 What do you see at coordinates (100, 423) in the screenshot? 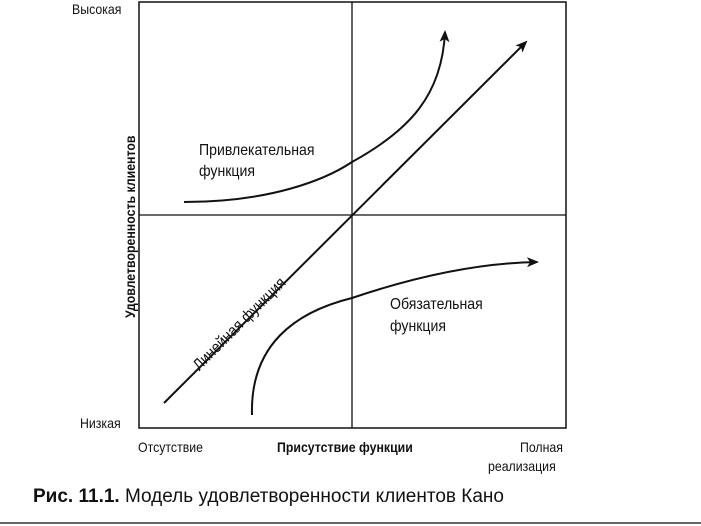
I see `y-low-label: Низкая` at bounding box center [100, 423].